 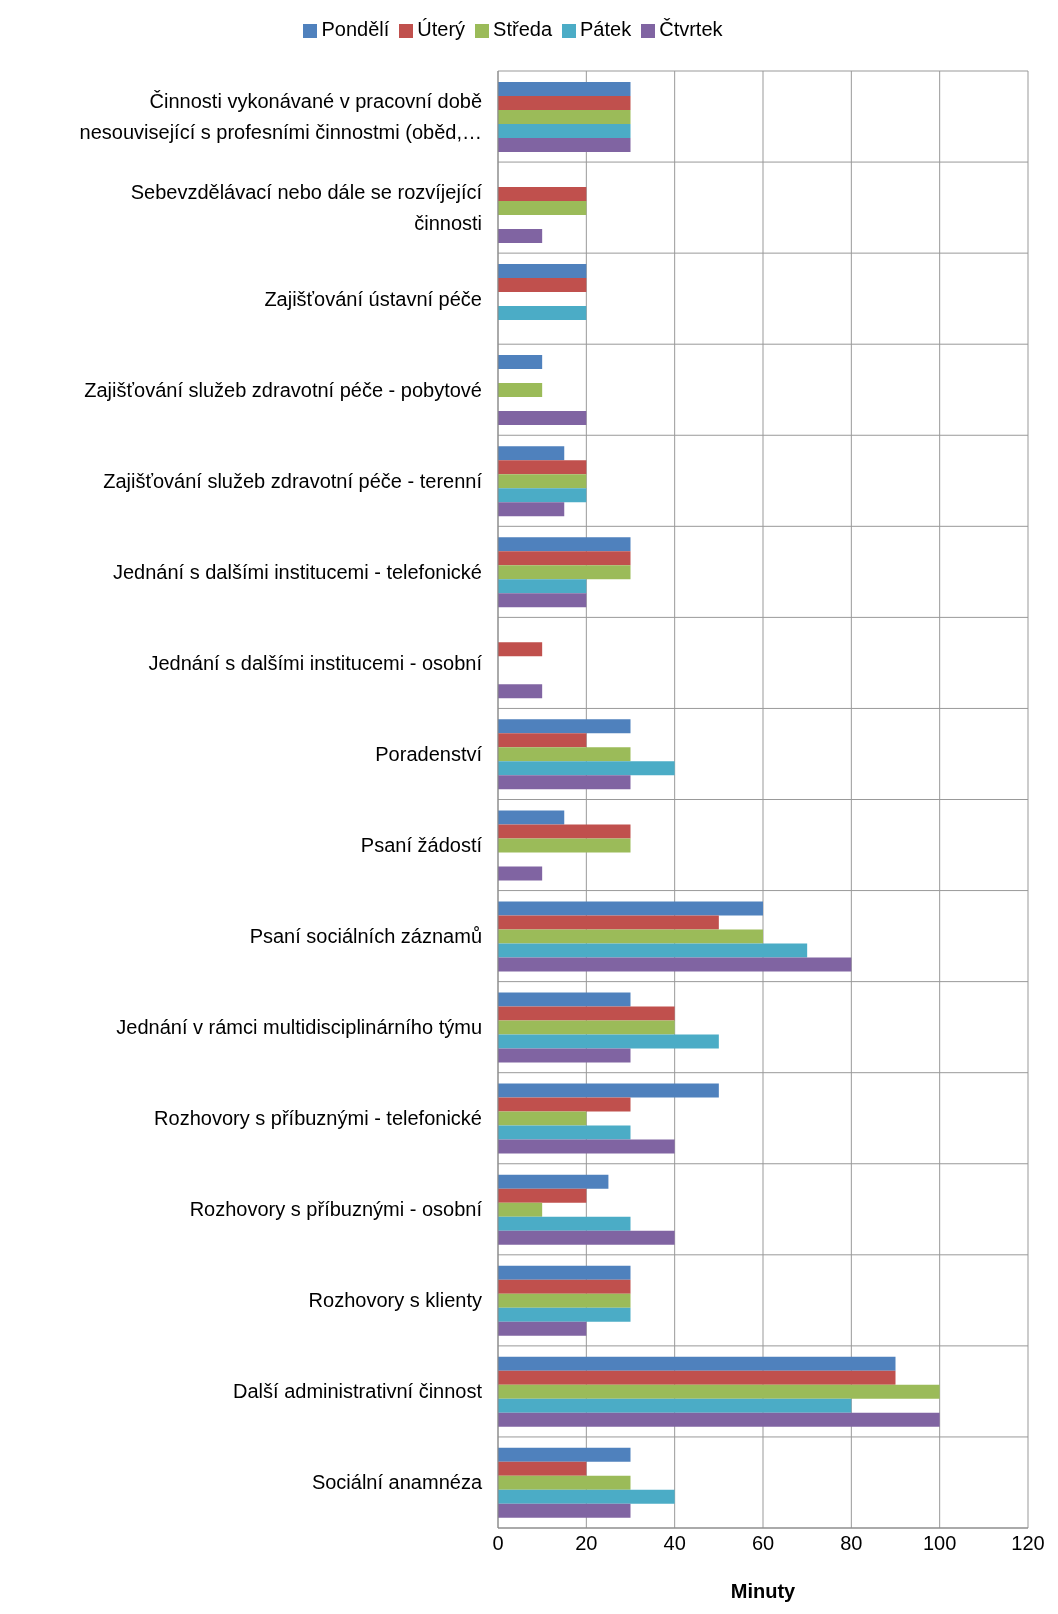 What do you see at coordinates (397, 1482) in the screenshot?
I see `y-tick-label: Sociální anamnéza` at bounding box center [397, 1482].